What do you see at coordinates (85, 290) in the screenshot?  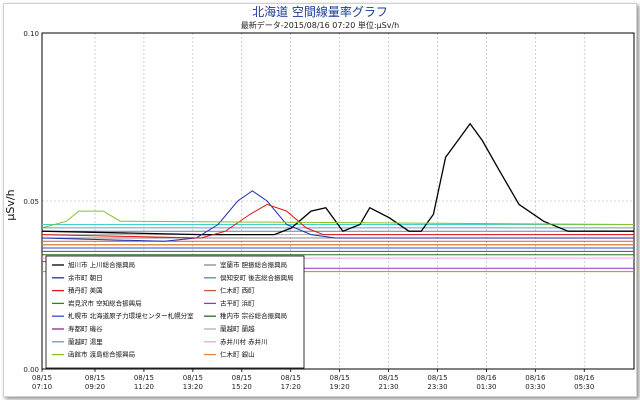 I see `legend-label: 積丹町 美国` at bounding box center [85, 290].